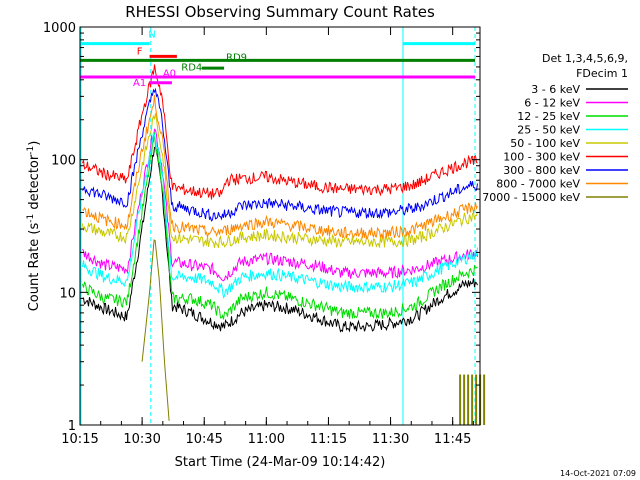 The width and height of the screenshot is (640, 480). I want to click on flag-label-rd4: RD4, so click(191, 68).